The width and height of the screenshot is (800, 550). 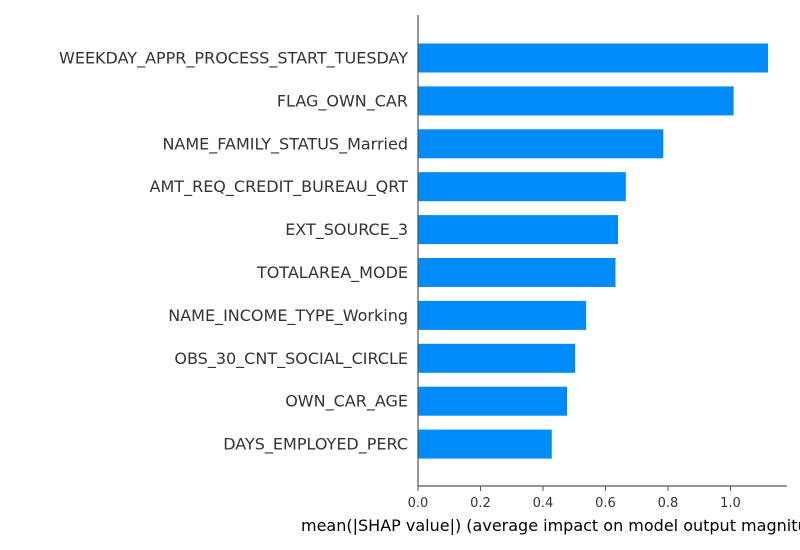 I want to click on category-label: DAYS_EMPLOYED_PERC, so click(x=315, y=445).